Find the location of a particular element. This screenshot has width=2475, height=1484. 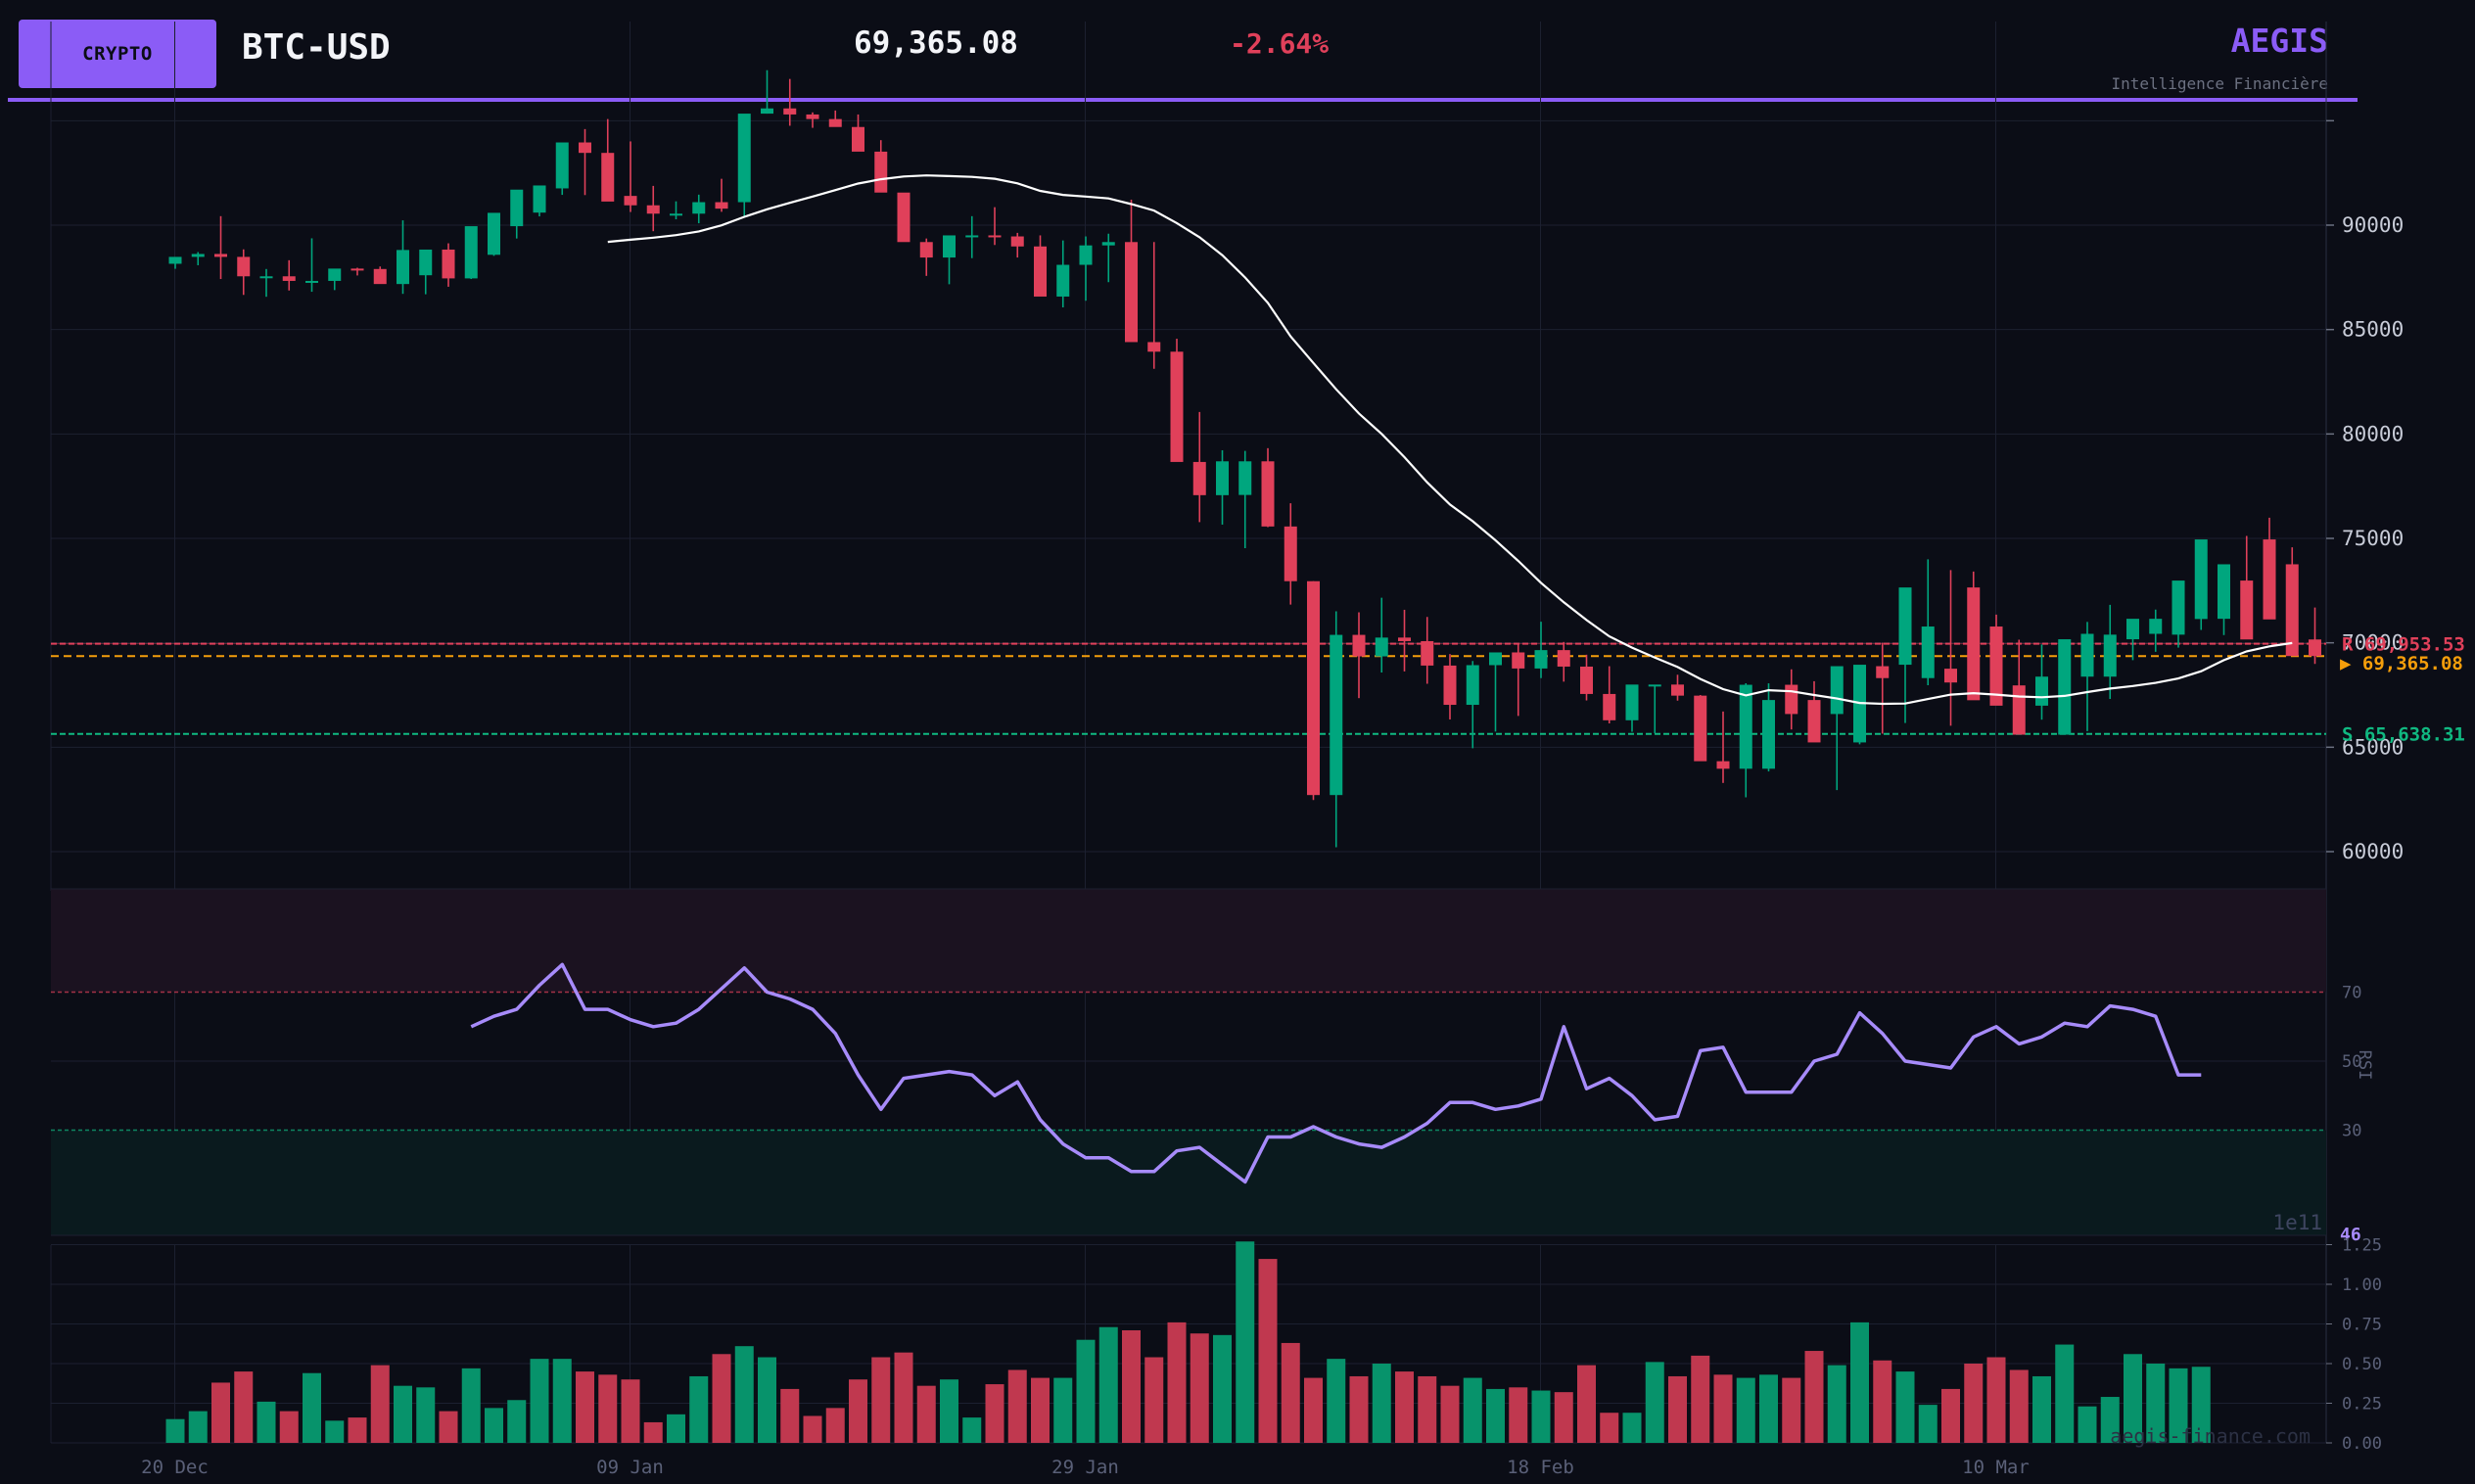

x-tick-label: 29 Jan is located at coordinates (1085, 1467).